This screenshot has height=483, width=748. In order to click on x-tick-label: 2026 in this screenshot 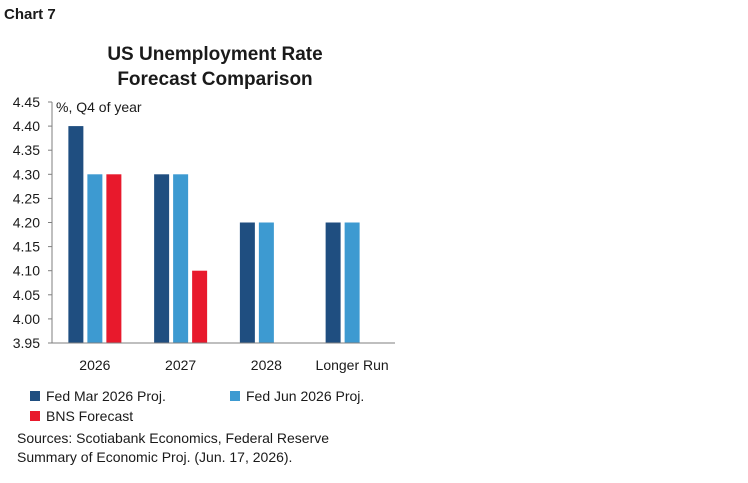, I will do `click(94, 365)`.